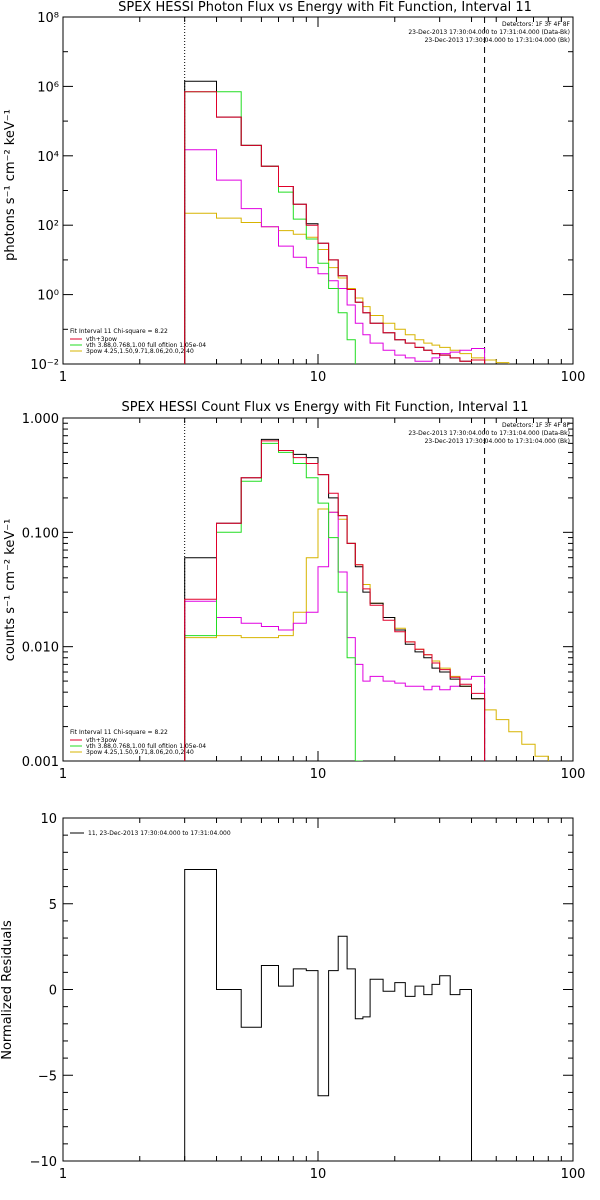 This screenshot has width=600, height=1200. Describe the element at coordinates (63, 377) in the screenshot. I see `photon-x-tick-label: 1` at that location.